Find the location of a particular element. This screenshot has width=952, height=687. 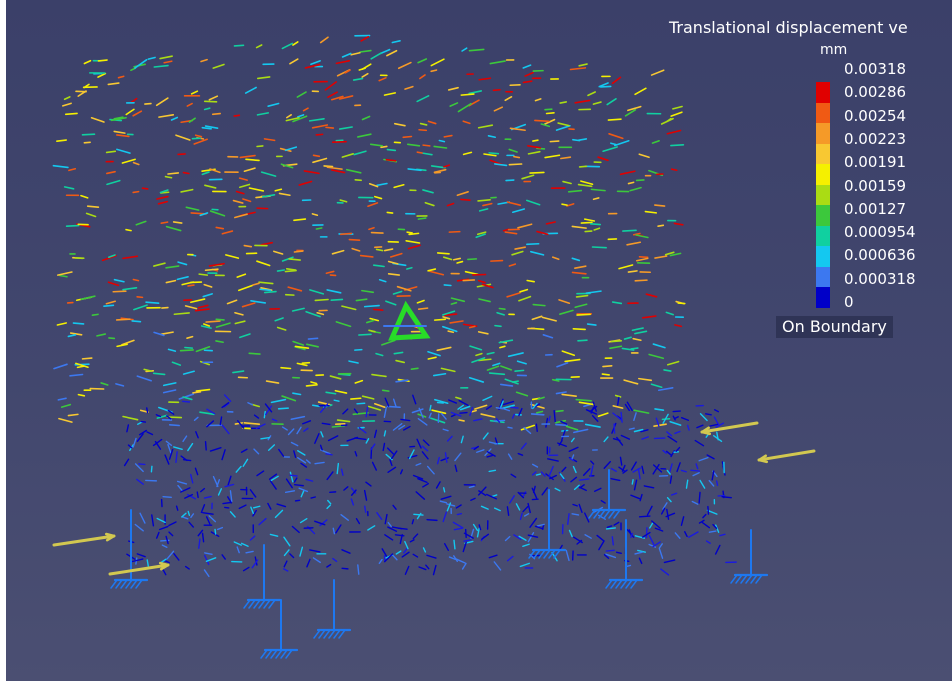

on-boundary-label: On Boundary is located at coordinates (834, 327).